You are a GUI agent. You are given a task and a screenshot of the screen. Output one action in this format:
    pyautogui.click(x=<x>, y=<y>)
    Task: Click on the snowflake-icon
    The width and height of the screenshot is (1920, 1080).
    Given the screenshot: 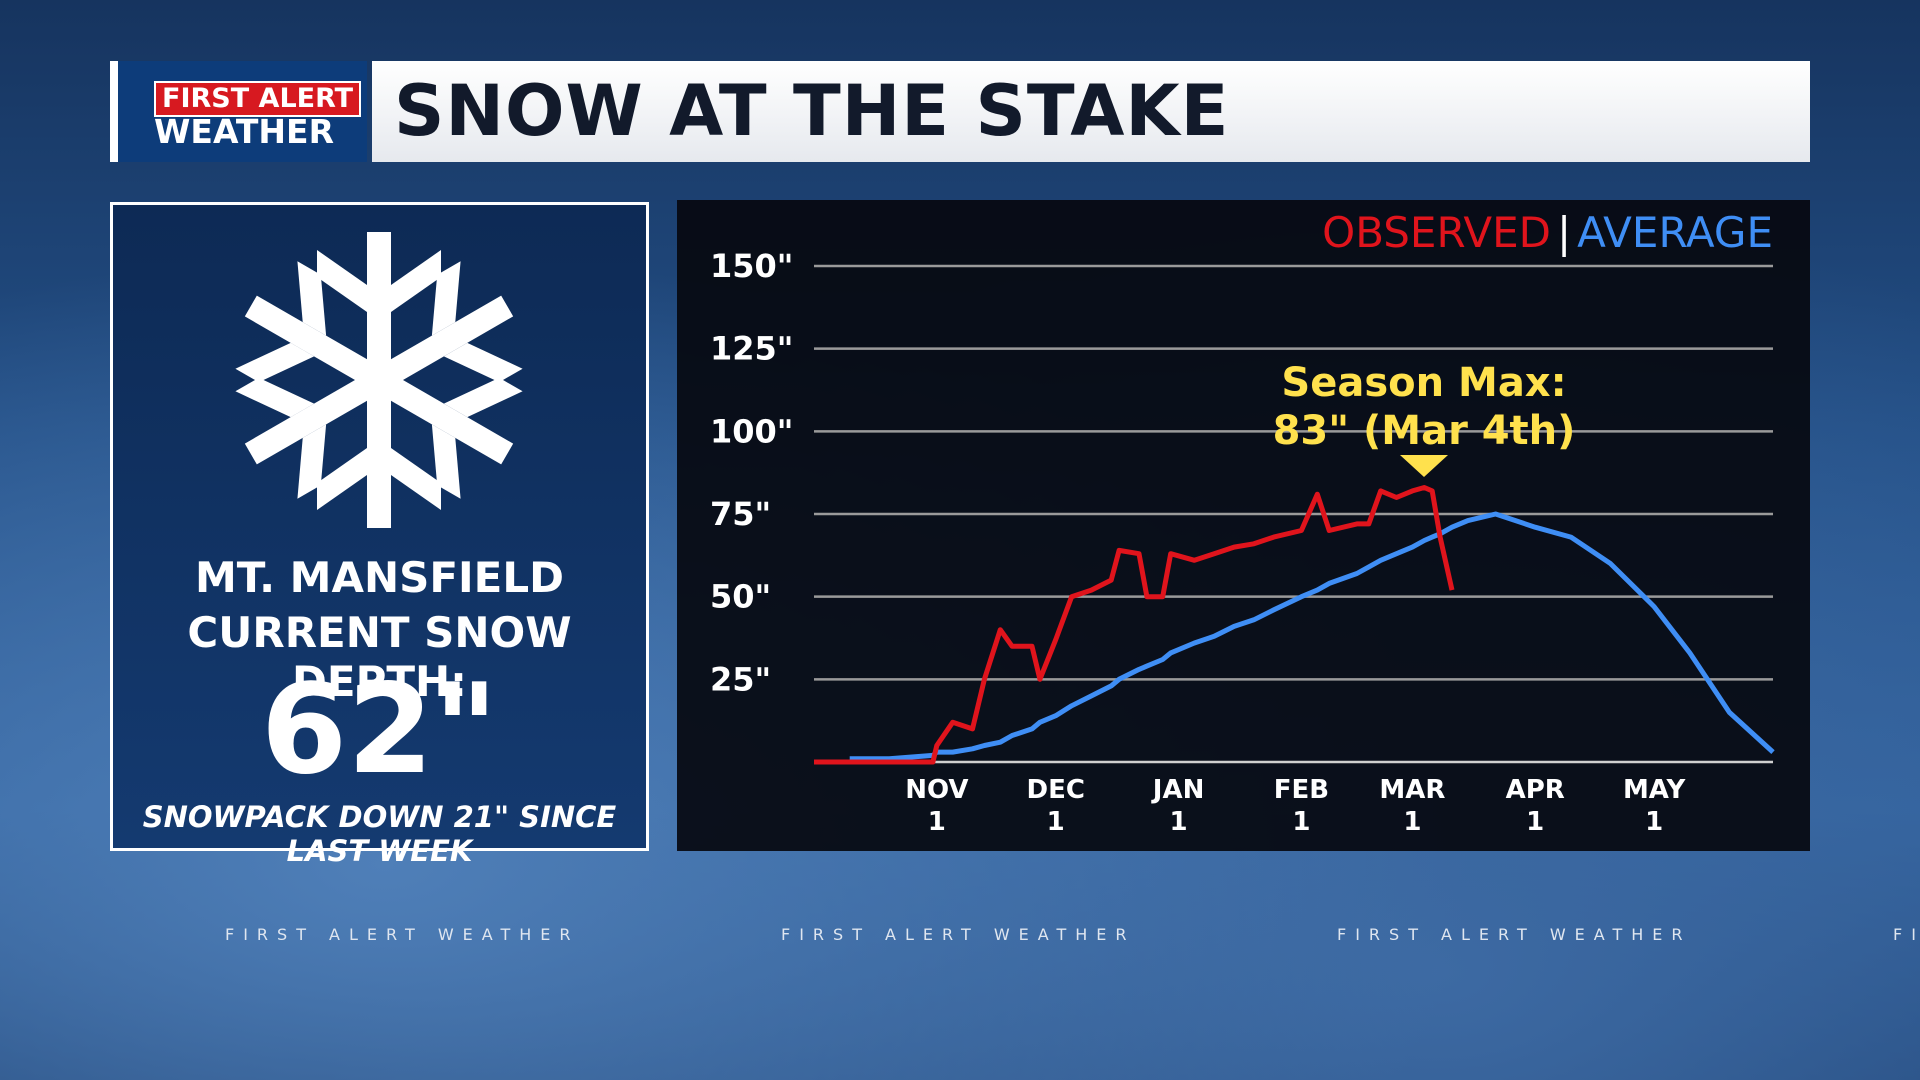 What is the action you would take?
    pyautogui.click(x=379, y=380)
    